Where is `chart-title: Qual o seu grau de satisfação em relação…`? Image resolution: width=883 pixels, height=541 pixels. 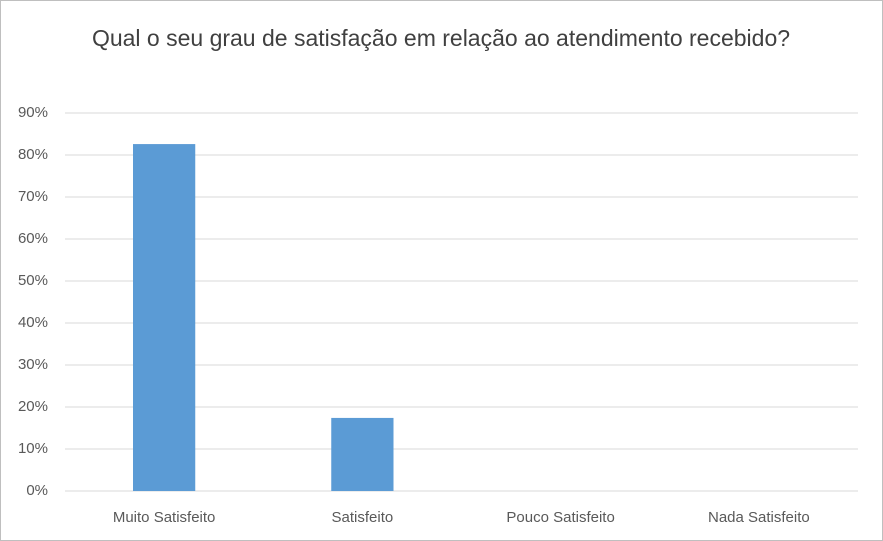
chart-title: Qual o seu grau de satisfação em relação… is located at coordinates (441, 38).